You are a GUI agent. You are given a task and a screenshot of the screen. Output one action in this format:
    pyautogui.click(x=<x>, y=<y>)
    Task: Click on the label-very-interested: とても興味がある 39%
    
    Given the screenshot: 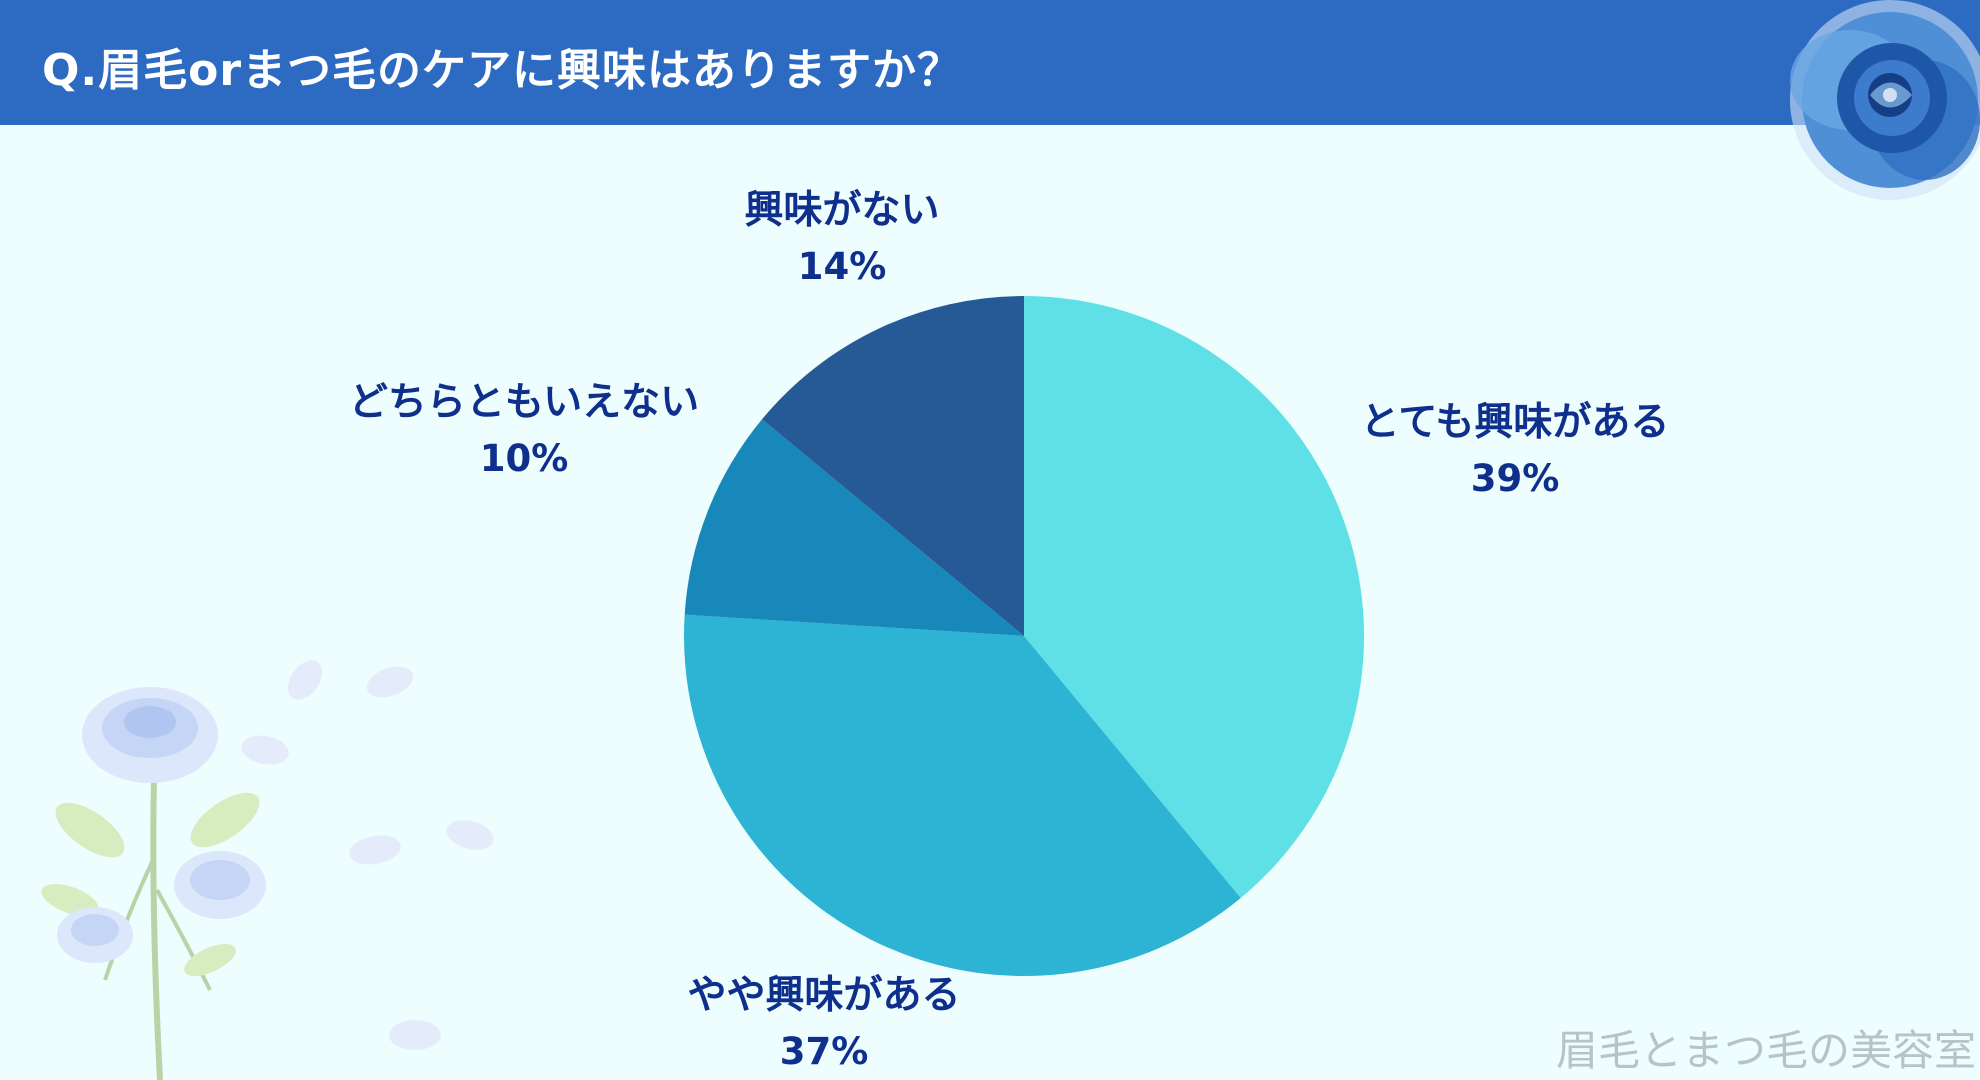 What is the action you would take?
    pyautogui.click(x=1515, y=451)
    